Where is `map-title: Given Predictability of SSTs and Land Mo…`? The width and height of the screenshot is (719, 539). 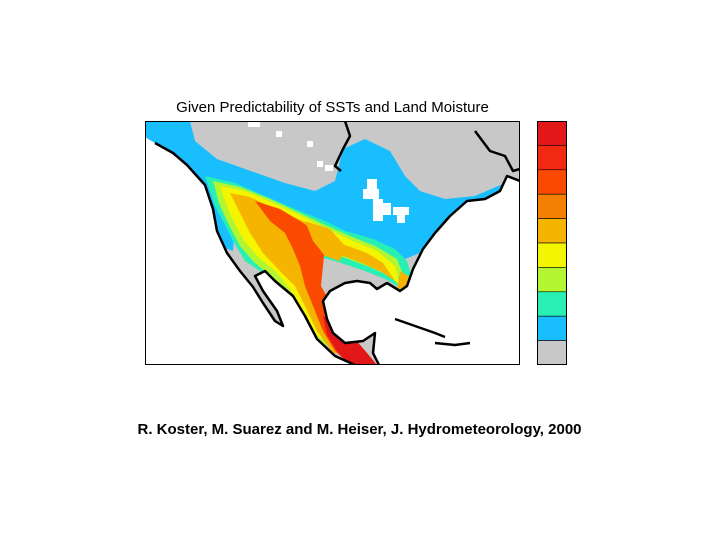 map-title: Given Predictability of SSTs and Land Mo… is located at coordinates (332, 107).